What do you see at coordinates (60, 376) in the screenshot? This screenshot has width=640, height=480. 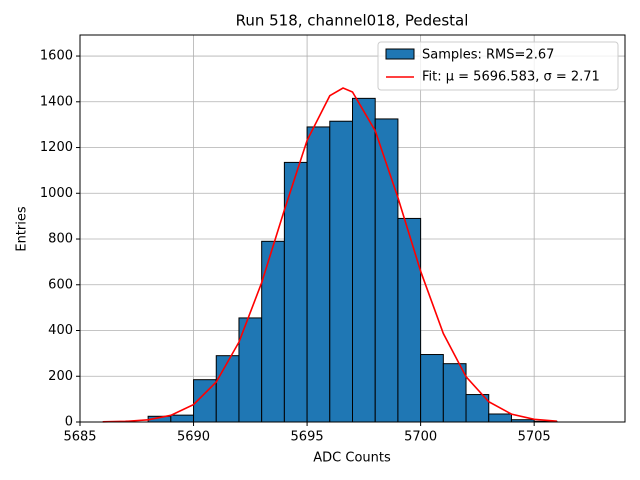 I see `y-tick-label: 200` at bounding box center [60, 376].